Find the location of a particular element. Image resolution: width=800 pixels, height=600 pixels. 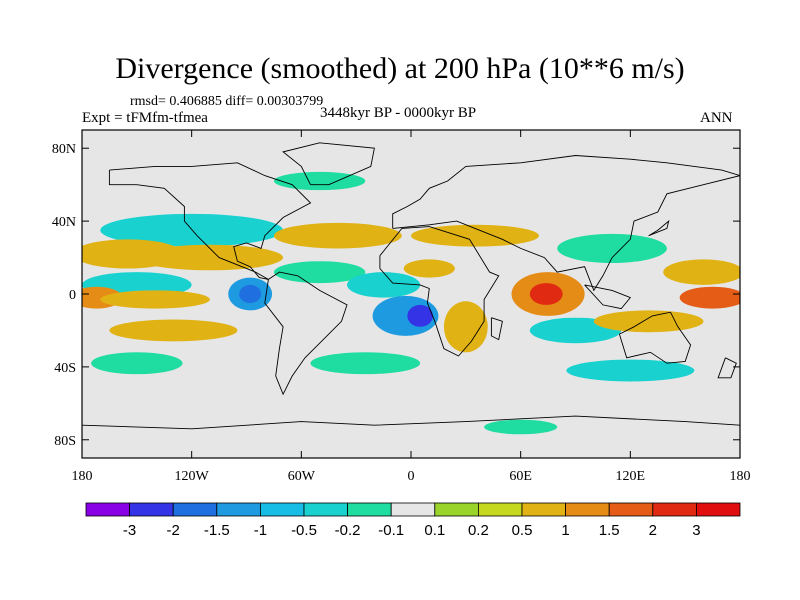

colorbar-label: 0.2 is located at coordinates (478, 530).